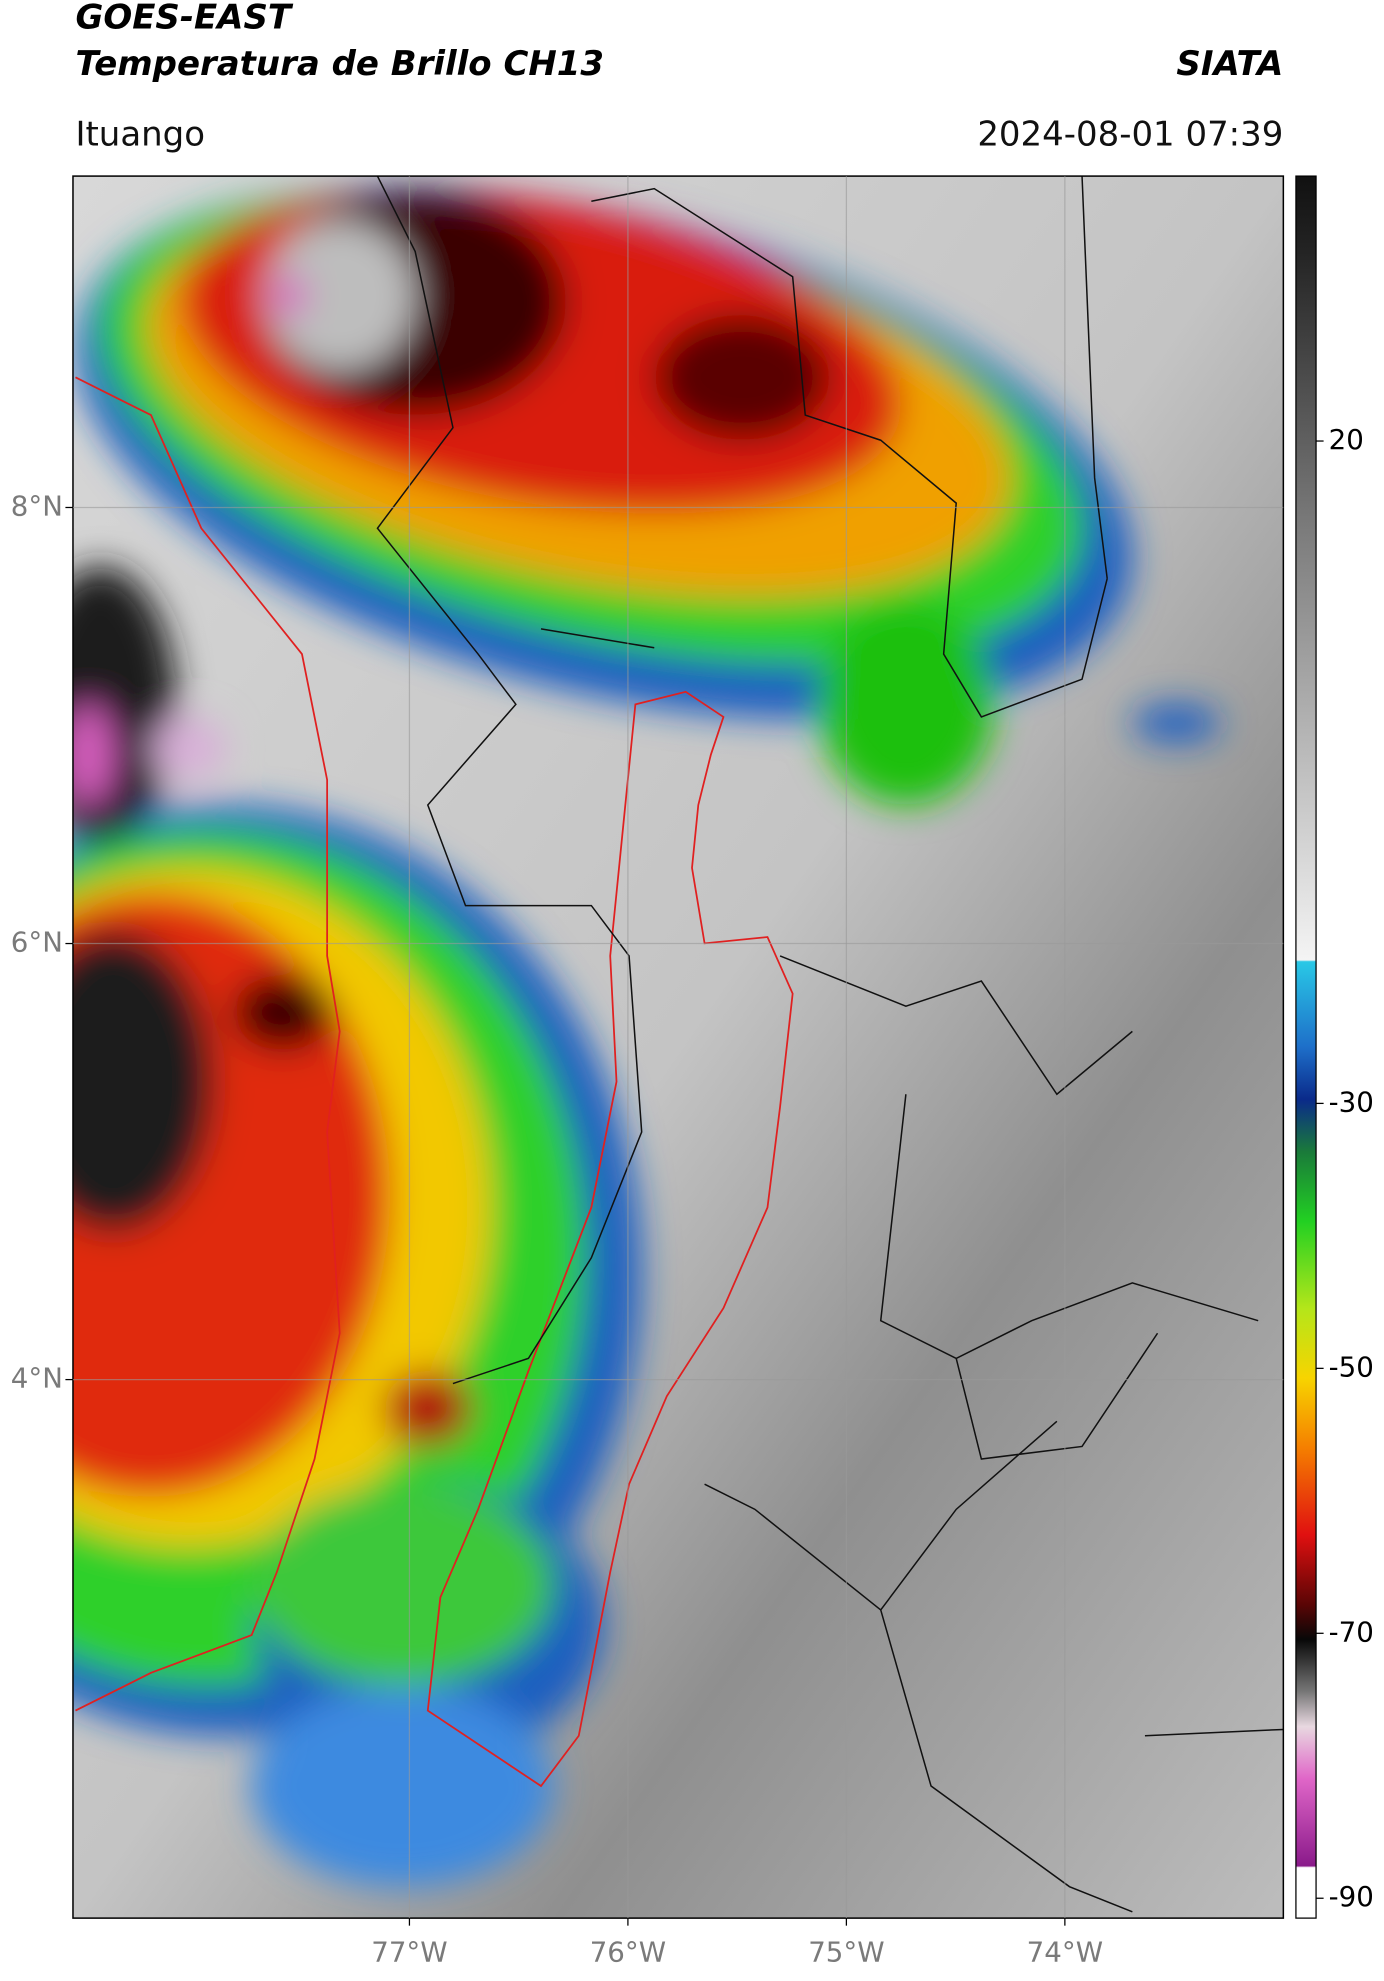  What do you see at coordinates (1065, 1951) in the screenshot?
I see `x-tick-label: 74°W` at bounding box center [1065, 1951].